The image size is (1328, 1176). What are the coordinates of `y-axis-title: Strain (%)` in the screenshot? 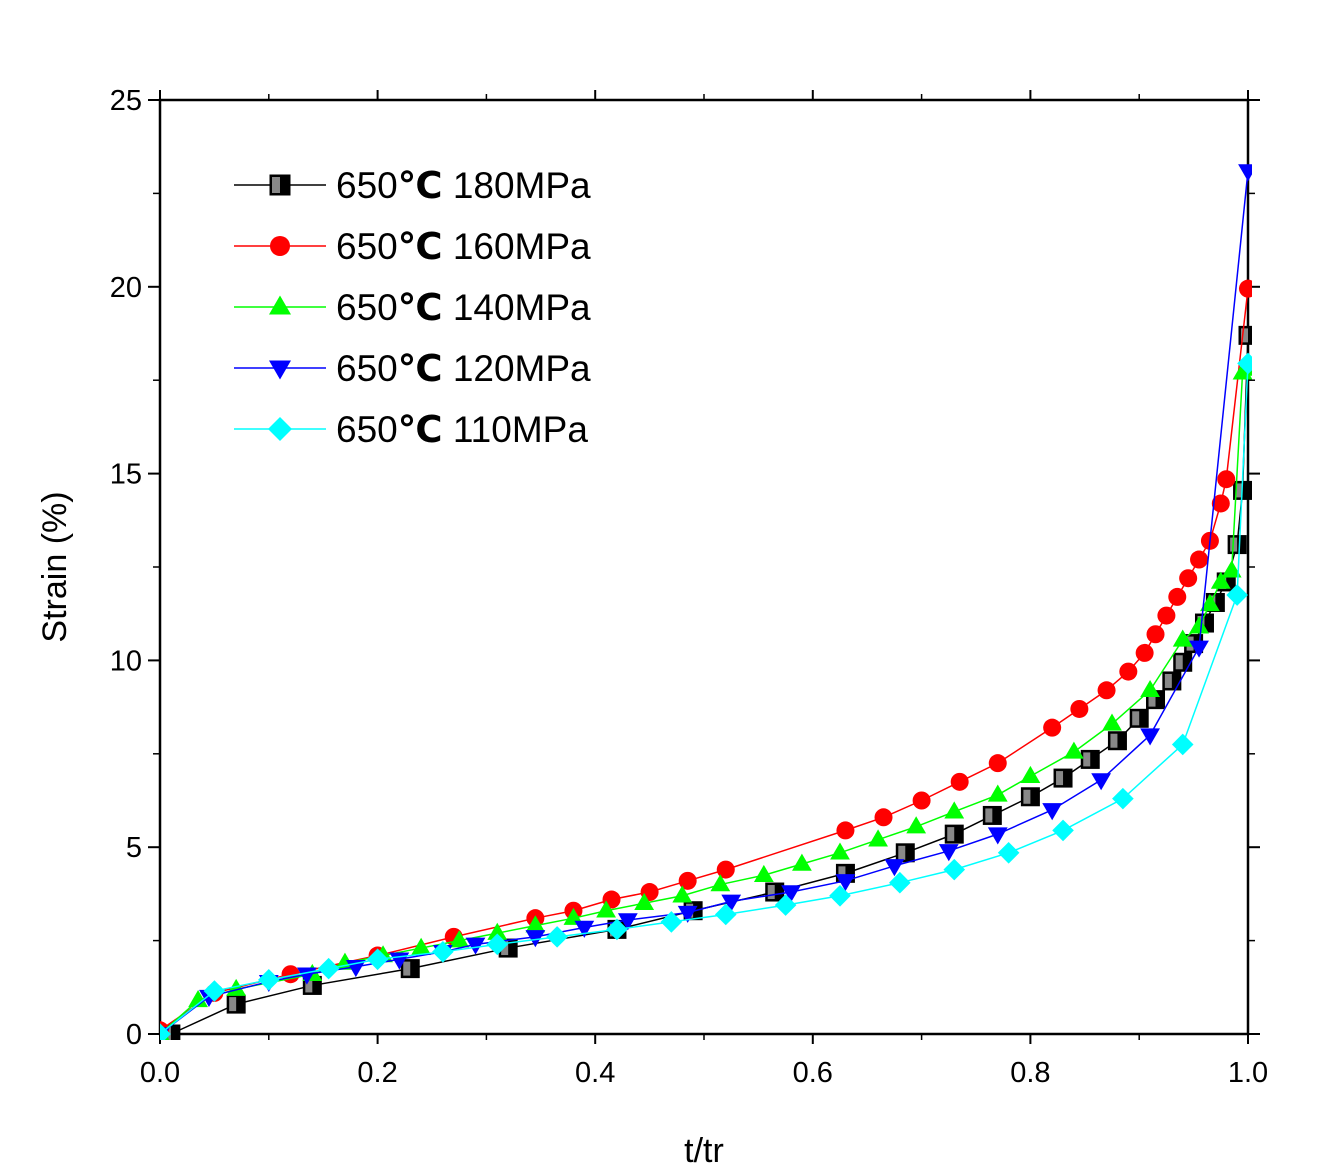 It's located at (55, 566).